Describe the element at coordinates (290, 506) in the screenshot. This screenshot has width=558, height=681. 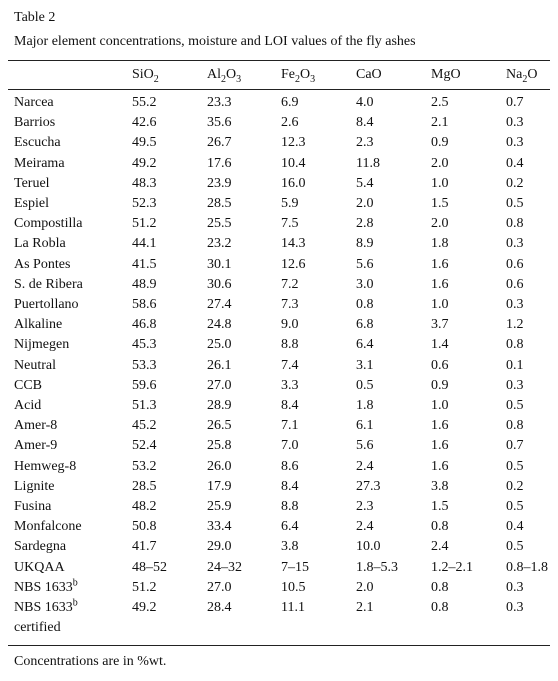
I see `cell: 8.8` at that location.